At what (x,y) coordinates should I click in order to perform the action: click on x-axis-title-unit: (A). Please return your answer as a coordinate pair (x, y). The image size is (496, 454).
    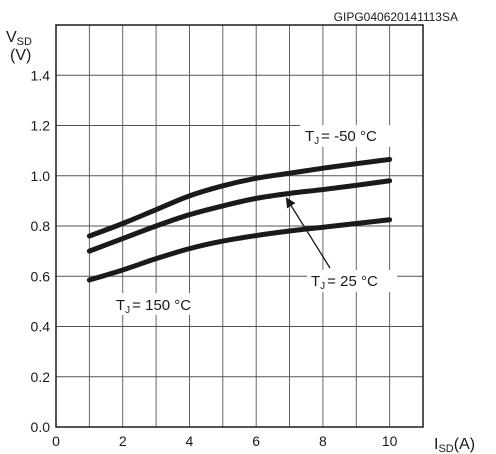
    Looking at the image, I should click on (464, 444).